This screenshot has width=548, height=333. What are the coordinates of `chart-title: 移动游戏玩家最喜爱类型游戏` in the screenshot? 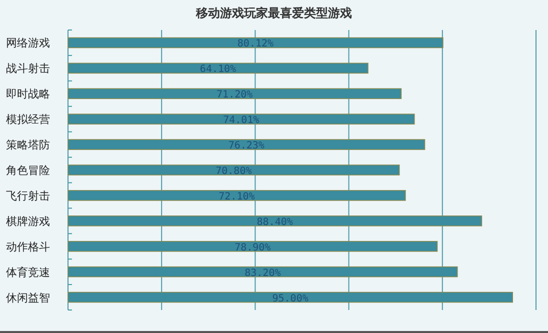 It's located at (273, 13).